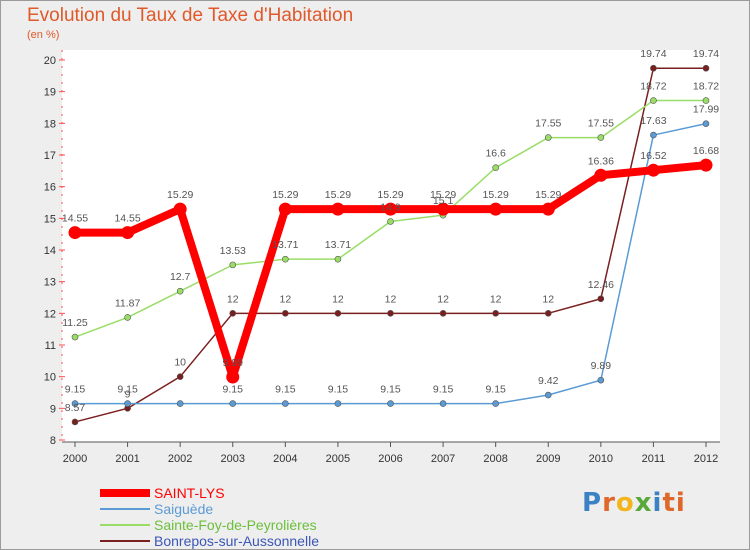  What do you see at coordinates (50, 251) in the screenshot?
I see `y-tick-label: 14` at bounding box center [50, 251].